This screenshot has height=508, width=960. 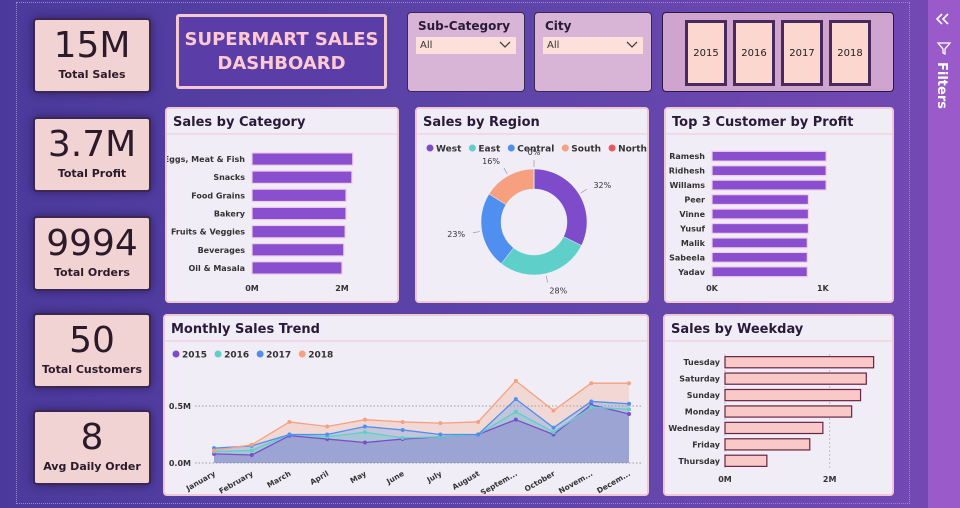 I want to click on y-tick-label: Sabeela, so click(x=687, y=257).